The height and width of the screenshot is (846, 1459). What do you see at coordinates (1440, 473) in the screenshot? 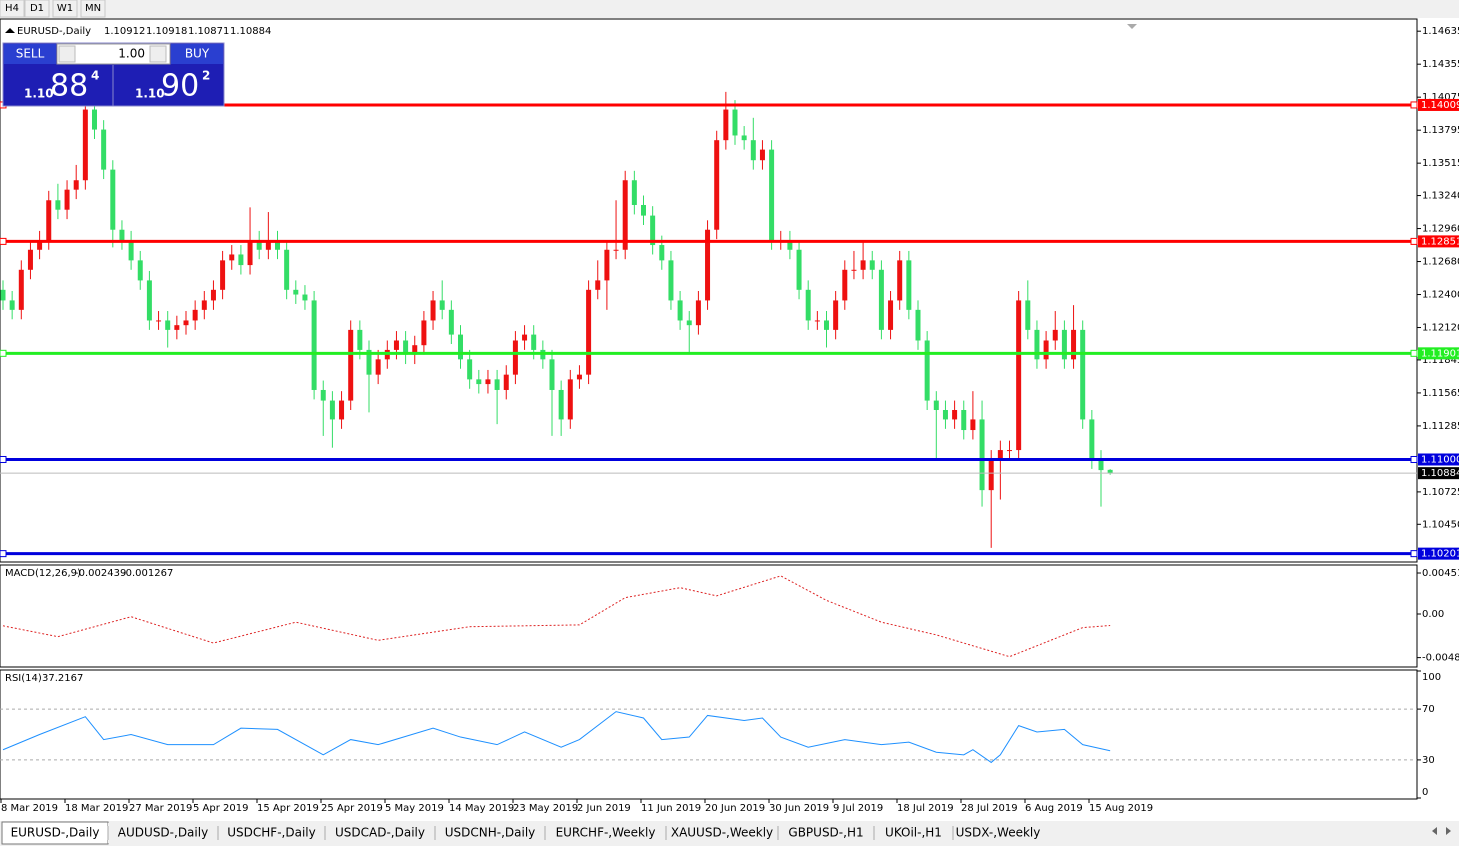
I see `current-price-label: 1.10884` at bounding box center [1440, 473].